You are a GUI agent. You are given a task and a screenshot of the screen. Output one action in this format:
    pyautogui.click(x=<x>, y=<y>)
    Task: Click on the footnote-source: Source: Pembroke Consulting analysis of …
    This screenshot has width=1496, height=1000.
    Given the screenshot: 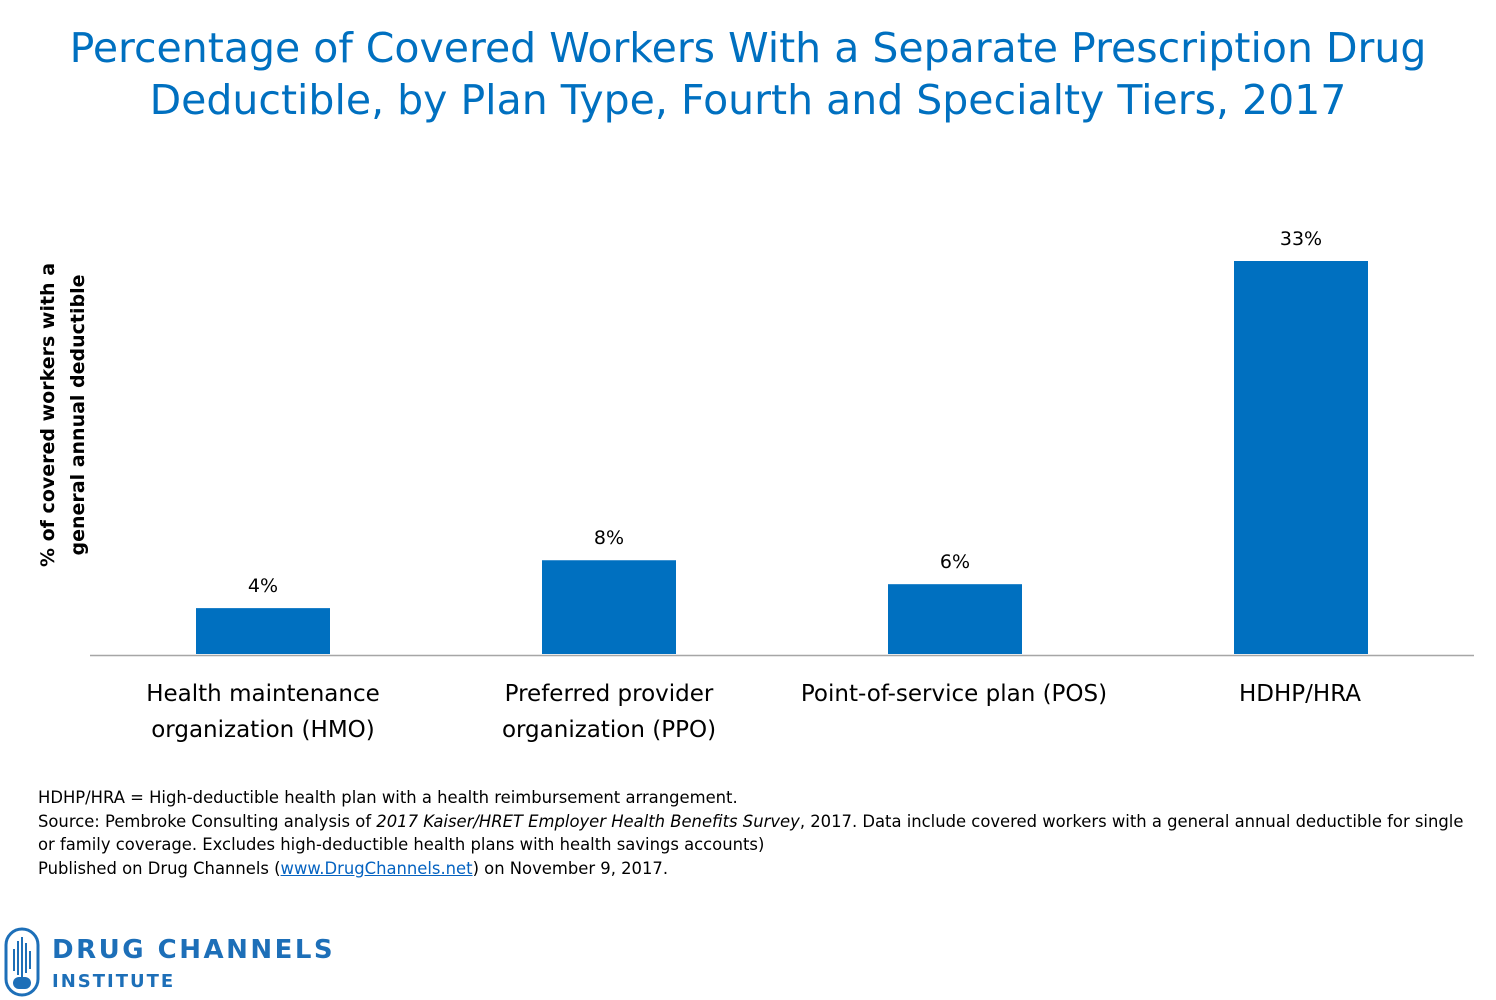 What is the action you would take?
    pyautogui.click(x=753, y=833)
    